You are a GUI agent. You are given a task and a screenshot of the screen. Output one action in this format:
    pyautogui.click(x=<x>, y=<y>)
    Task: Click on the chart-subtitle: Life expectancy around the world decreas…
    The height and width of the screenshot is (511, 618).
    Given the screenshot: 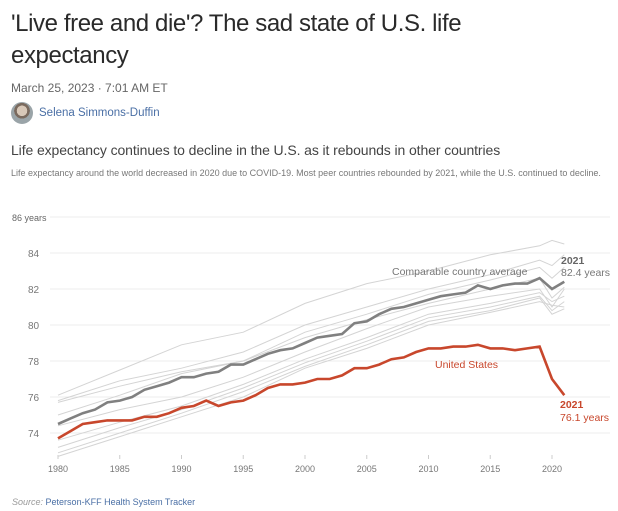 What is the action you would take?
    pyautogui.click(x=306, y=173)
    